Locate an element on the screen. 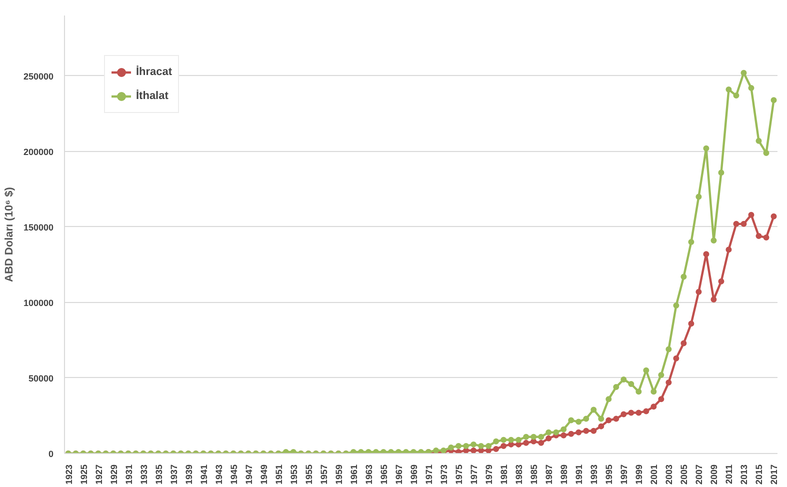 This screenshot has width=787, height=487. x-tick-label: 2001 is located at coordinates (654, 474).